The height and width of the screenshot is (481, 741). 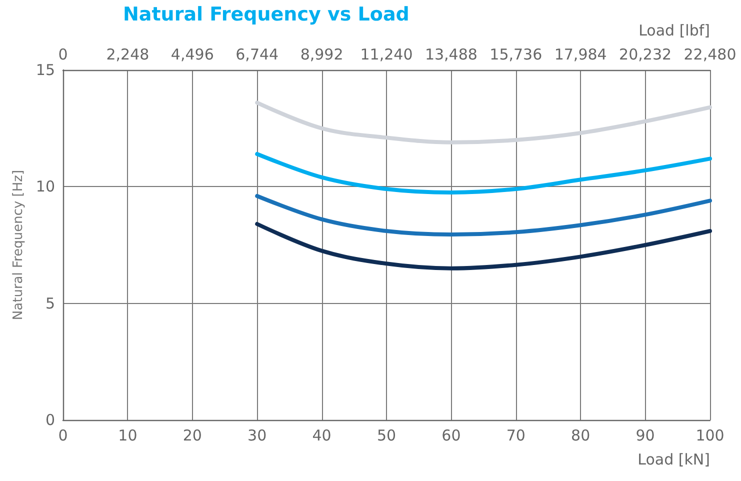 What do you see at coordinates (322, 435) in the screenshot?
I see `x-tick-label: 40` at bounding box center [322, 435].